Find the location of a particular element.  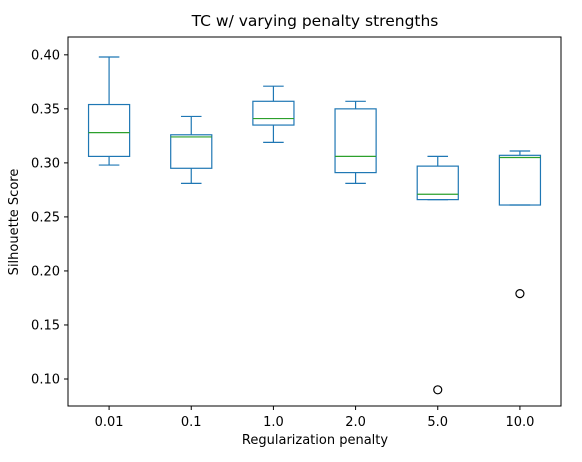

x-tick-label: 2.0 is located at coordinates (355, 422).